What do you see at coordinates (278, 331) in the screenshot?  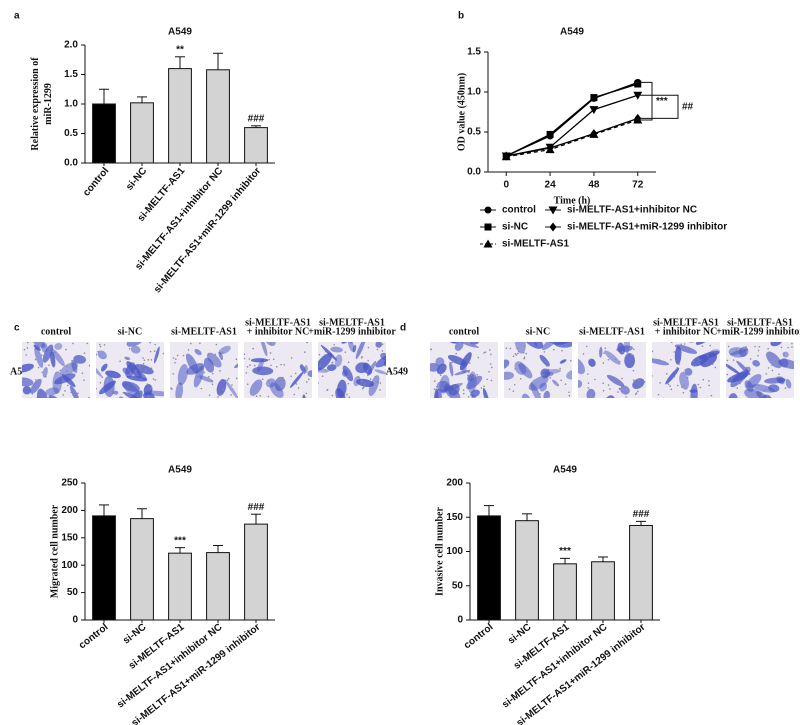 I see `image-label: + inhibitor NC` at bounding box center [278, 331].